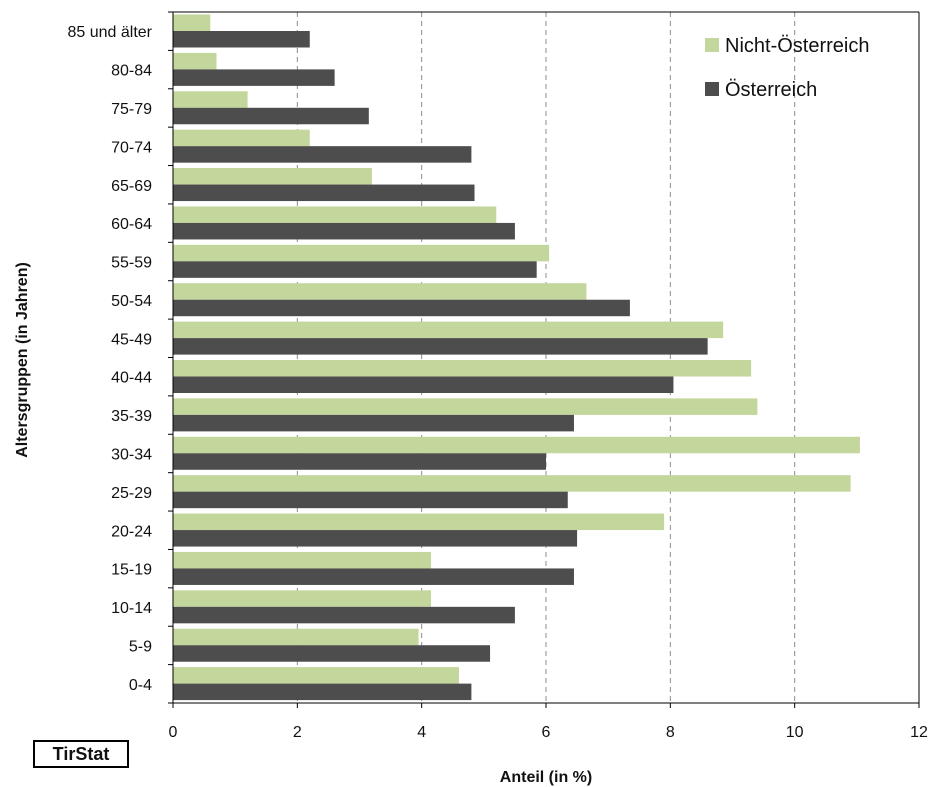 The image size is (931, 787). I want to click on y-tick-label: 20-24, so click(131, 531).